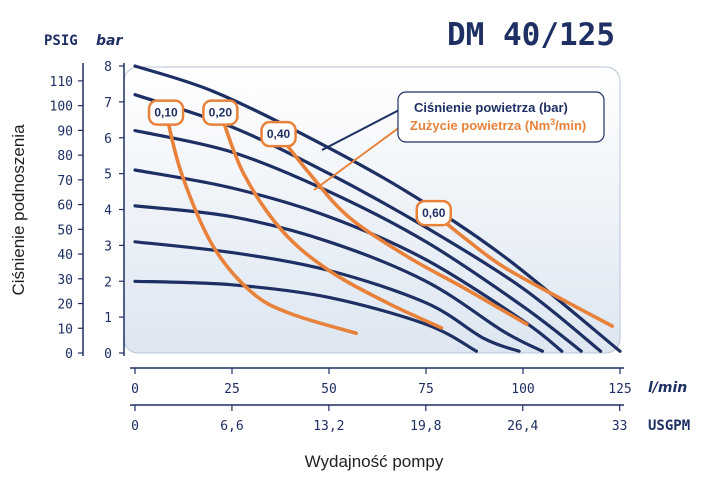 This screenshot has width=719, height=498. What do you see at coordinates (108, 354) in the screenshot?
I see `y-tick-label-bar: 0` at bounding box center [108, 354].